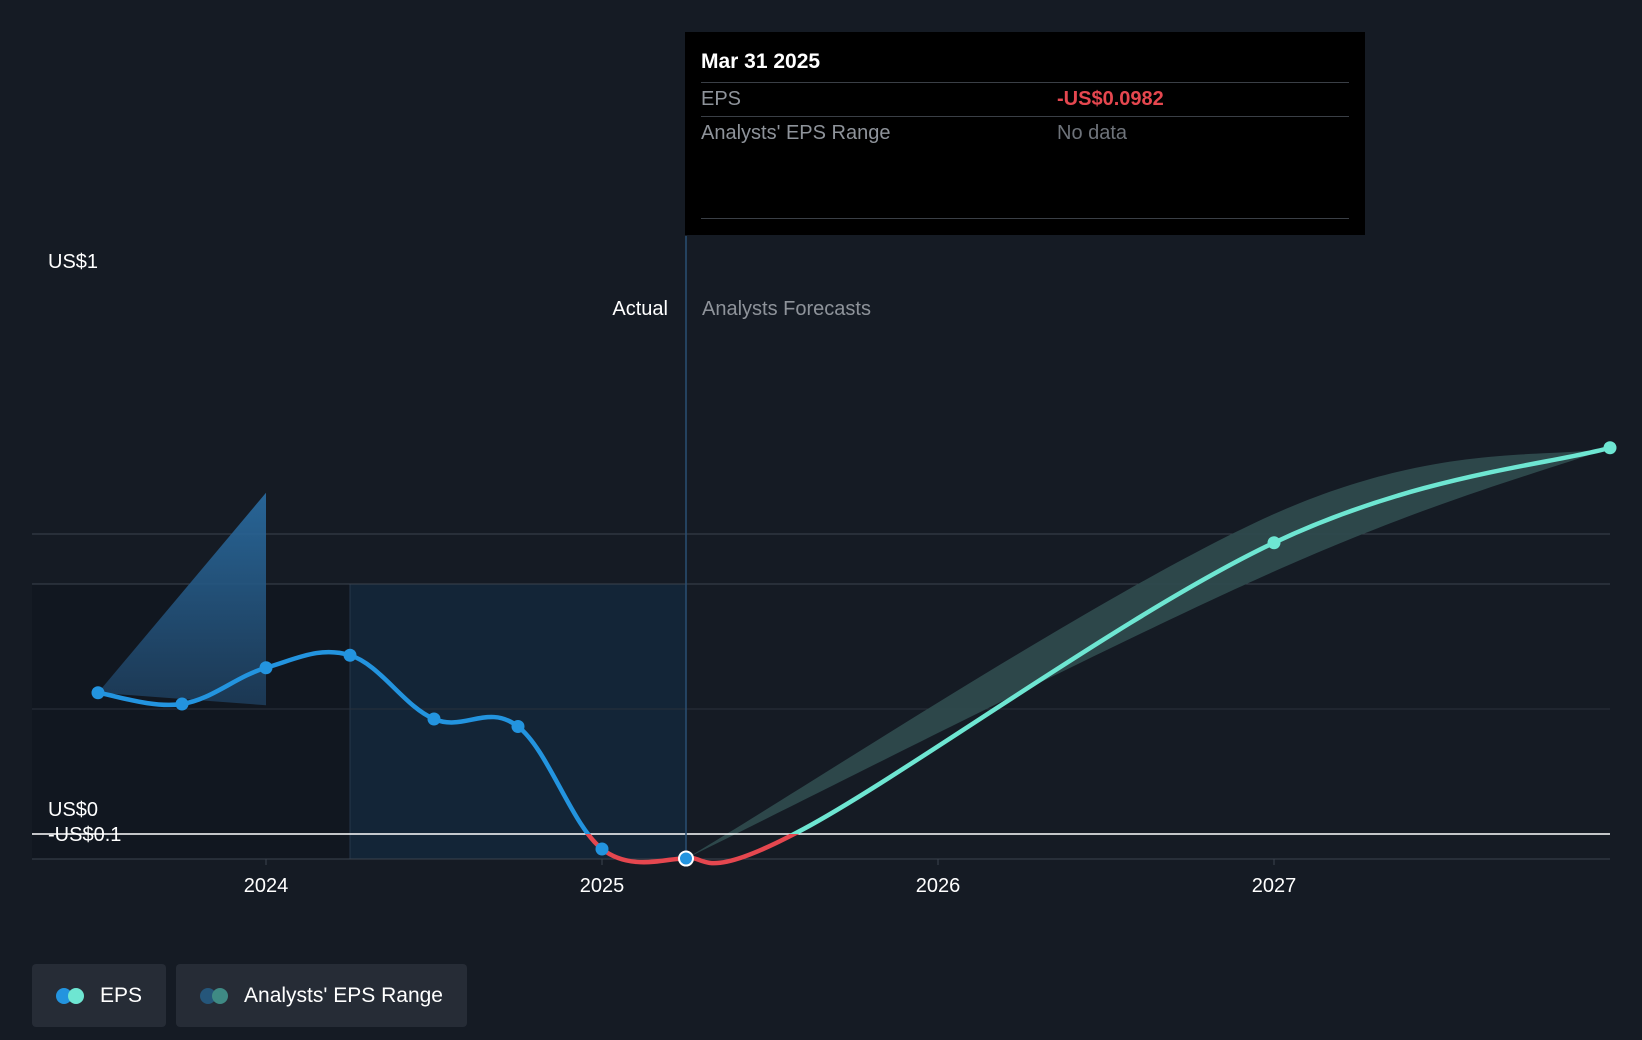 The image size is (1642, 1040). I want to click on y-axis-labels: US$1 US$0 -US$0.1, so click(84, 548).